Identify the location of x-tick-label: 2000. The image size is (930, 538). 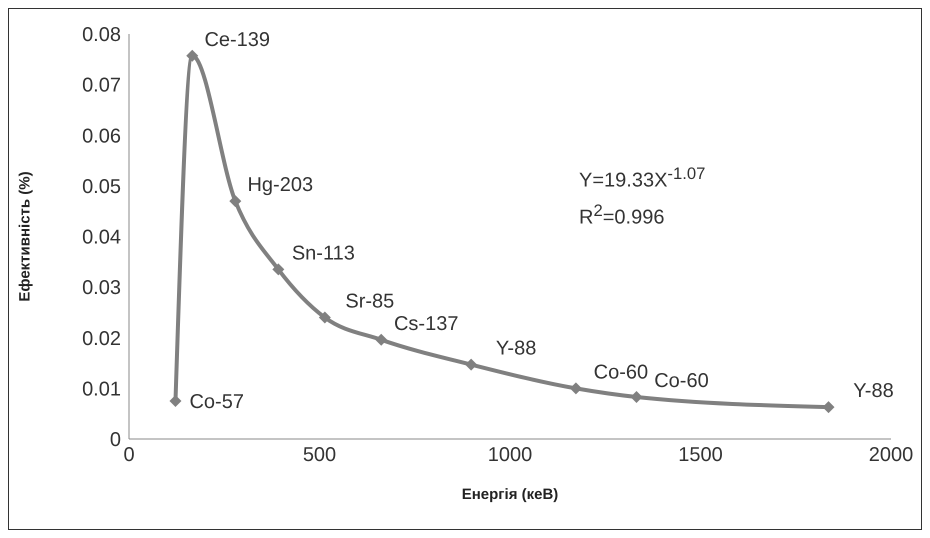
(891, 455).